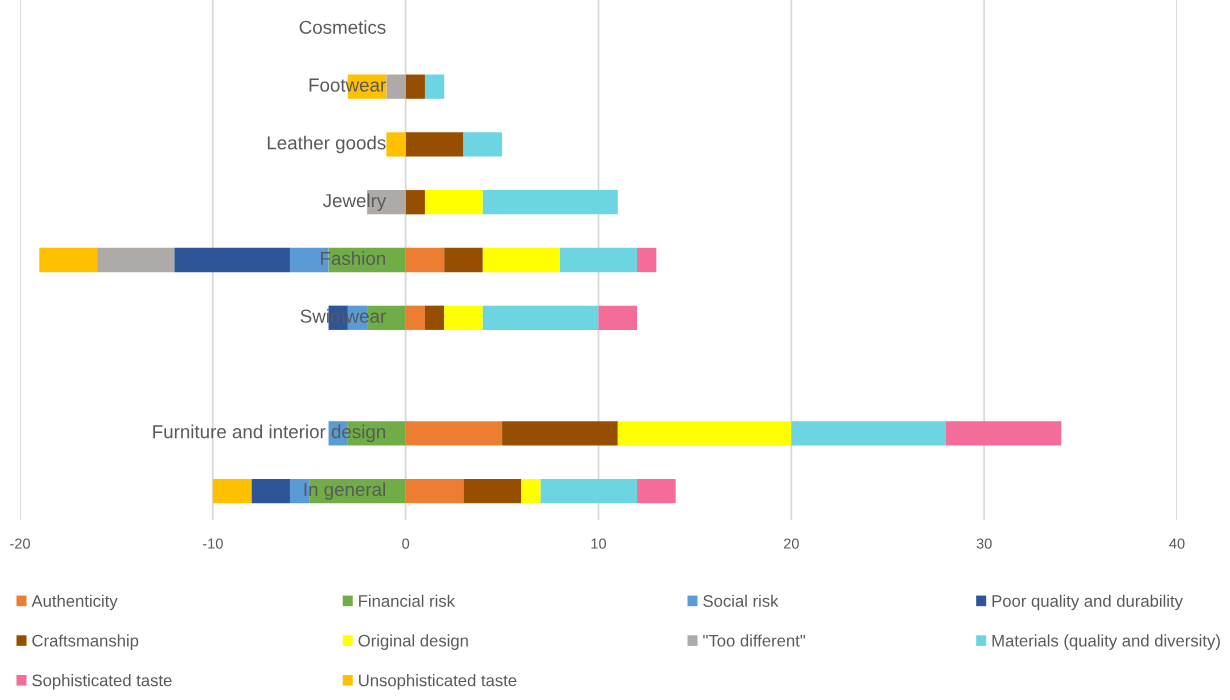 The height and width of the screenshot is (700, 1230). I want to click on y-tick-label: Cosmetics, so click(342, 27).